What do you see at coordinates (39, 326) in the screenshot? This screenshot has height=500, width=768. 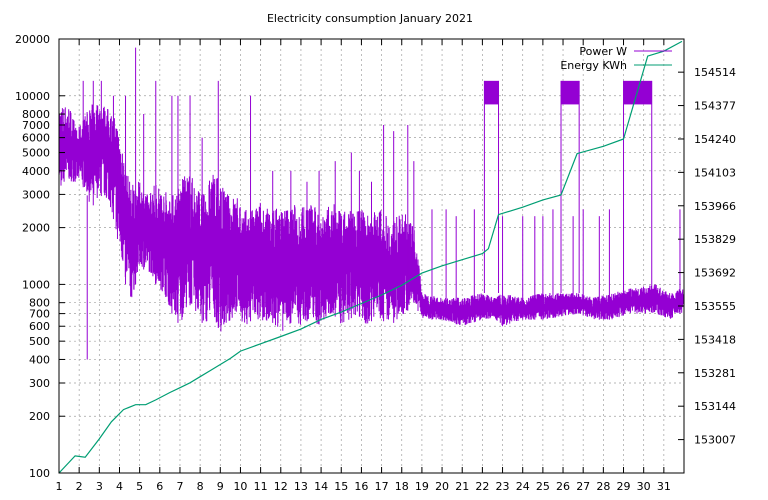 I see `y-left-tick-label: 600` at bounding box center [39, 326].